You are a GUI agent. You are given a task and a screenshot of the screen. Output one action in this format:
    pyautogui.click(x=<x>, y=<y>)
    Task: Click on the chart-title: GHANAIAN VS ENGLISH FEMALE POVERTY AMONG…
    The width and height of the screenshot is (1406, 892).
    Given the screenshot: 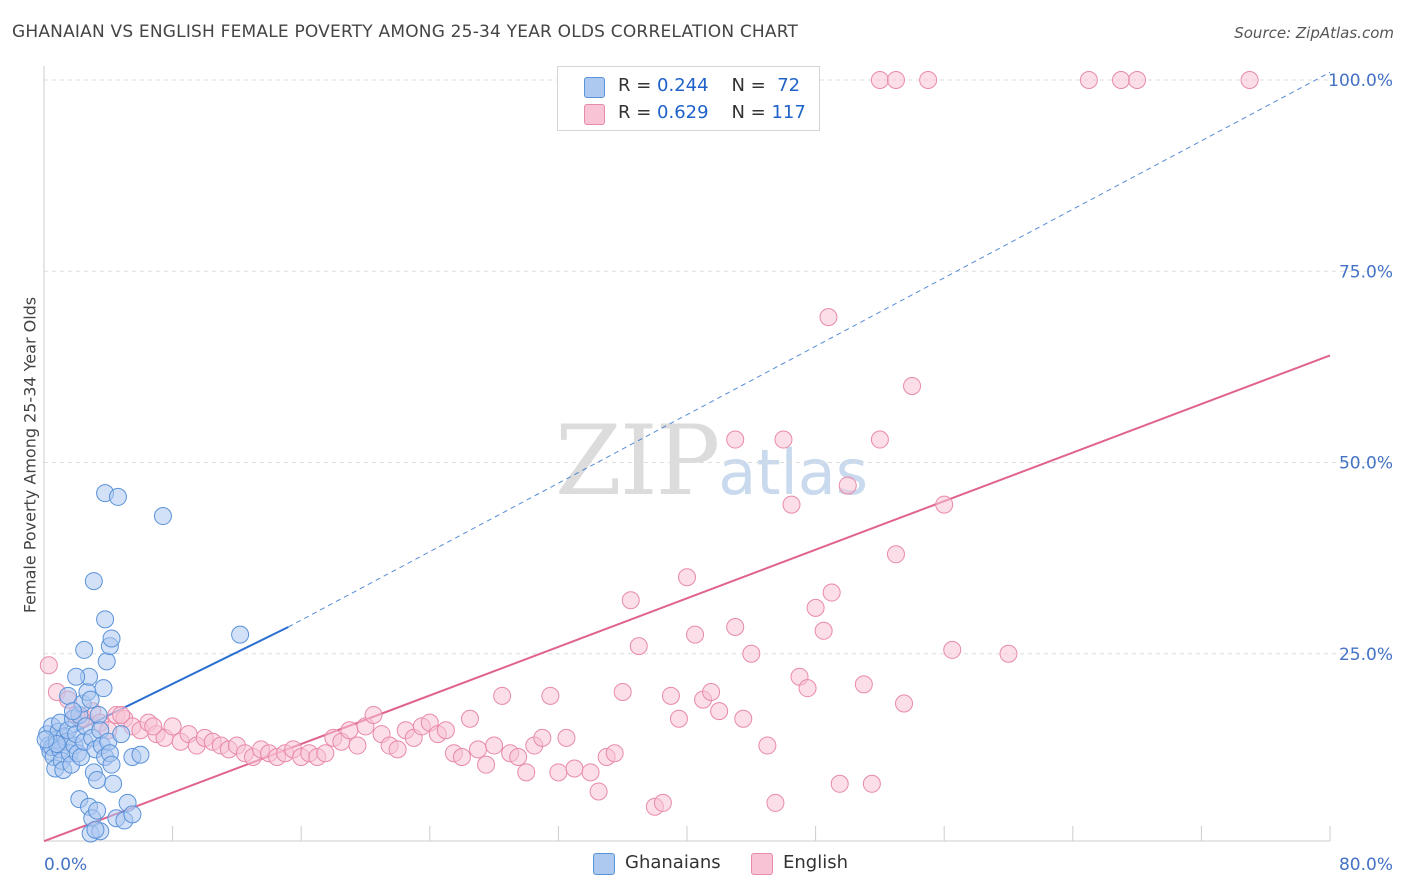 What is the action you would take?
    pyautogui.click(x=405, y=32)
    